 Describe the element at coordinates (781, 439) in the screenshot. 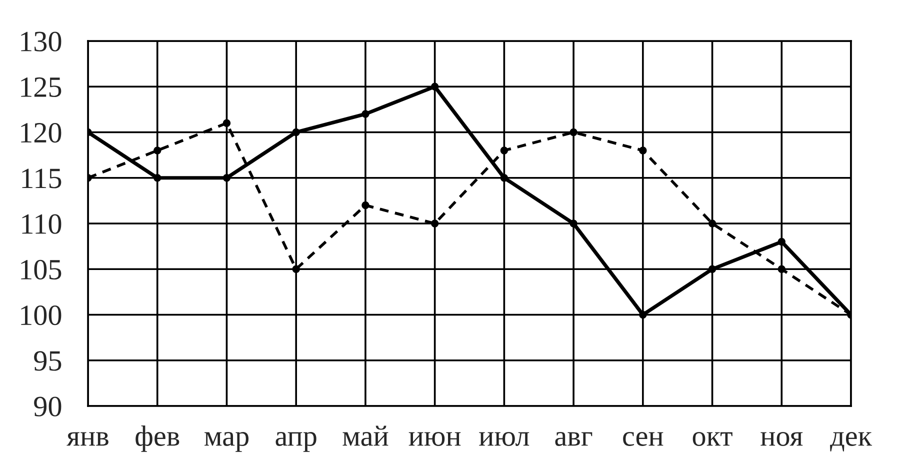

I see `x-tick-label: ноя` at that location.